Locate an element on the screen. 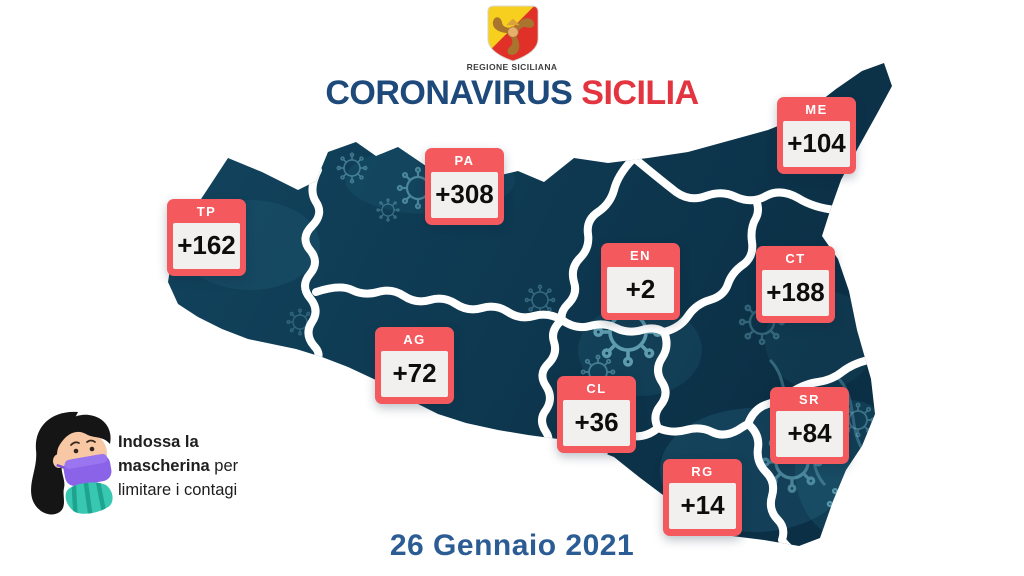 This screenshot has width=1024, height=576. province-card-ct: CT +188 is located at coordinates (795, 284).